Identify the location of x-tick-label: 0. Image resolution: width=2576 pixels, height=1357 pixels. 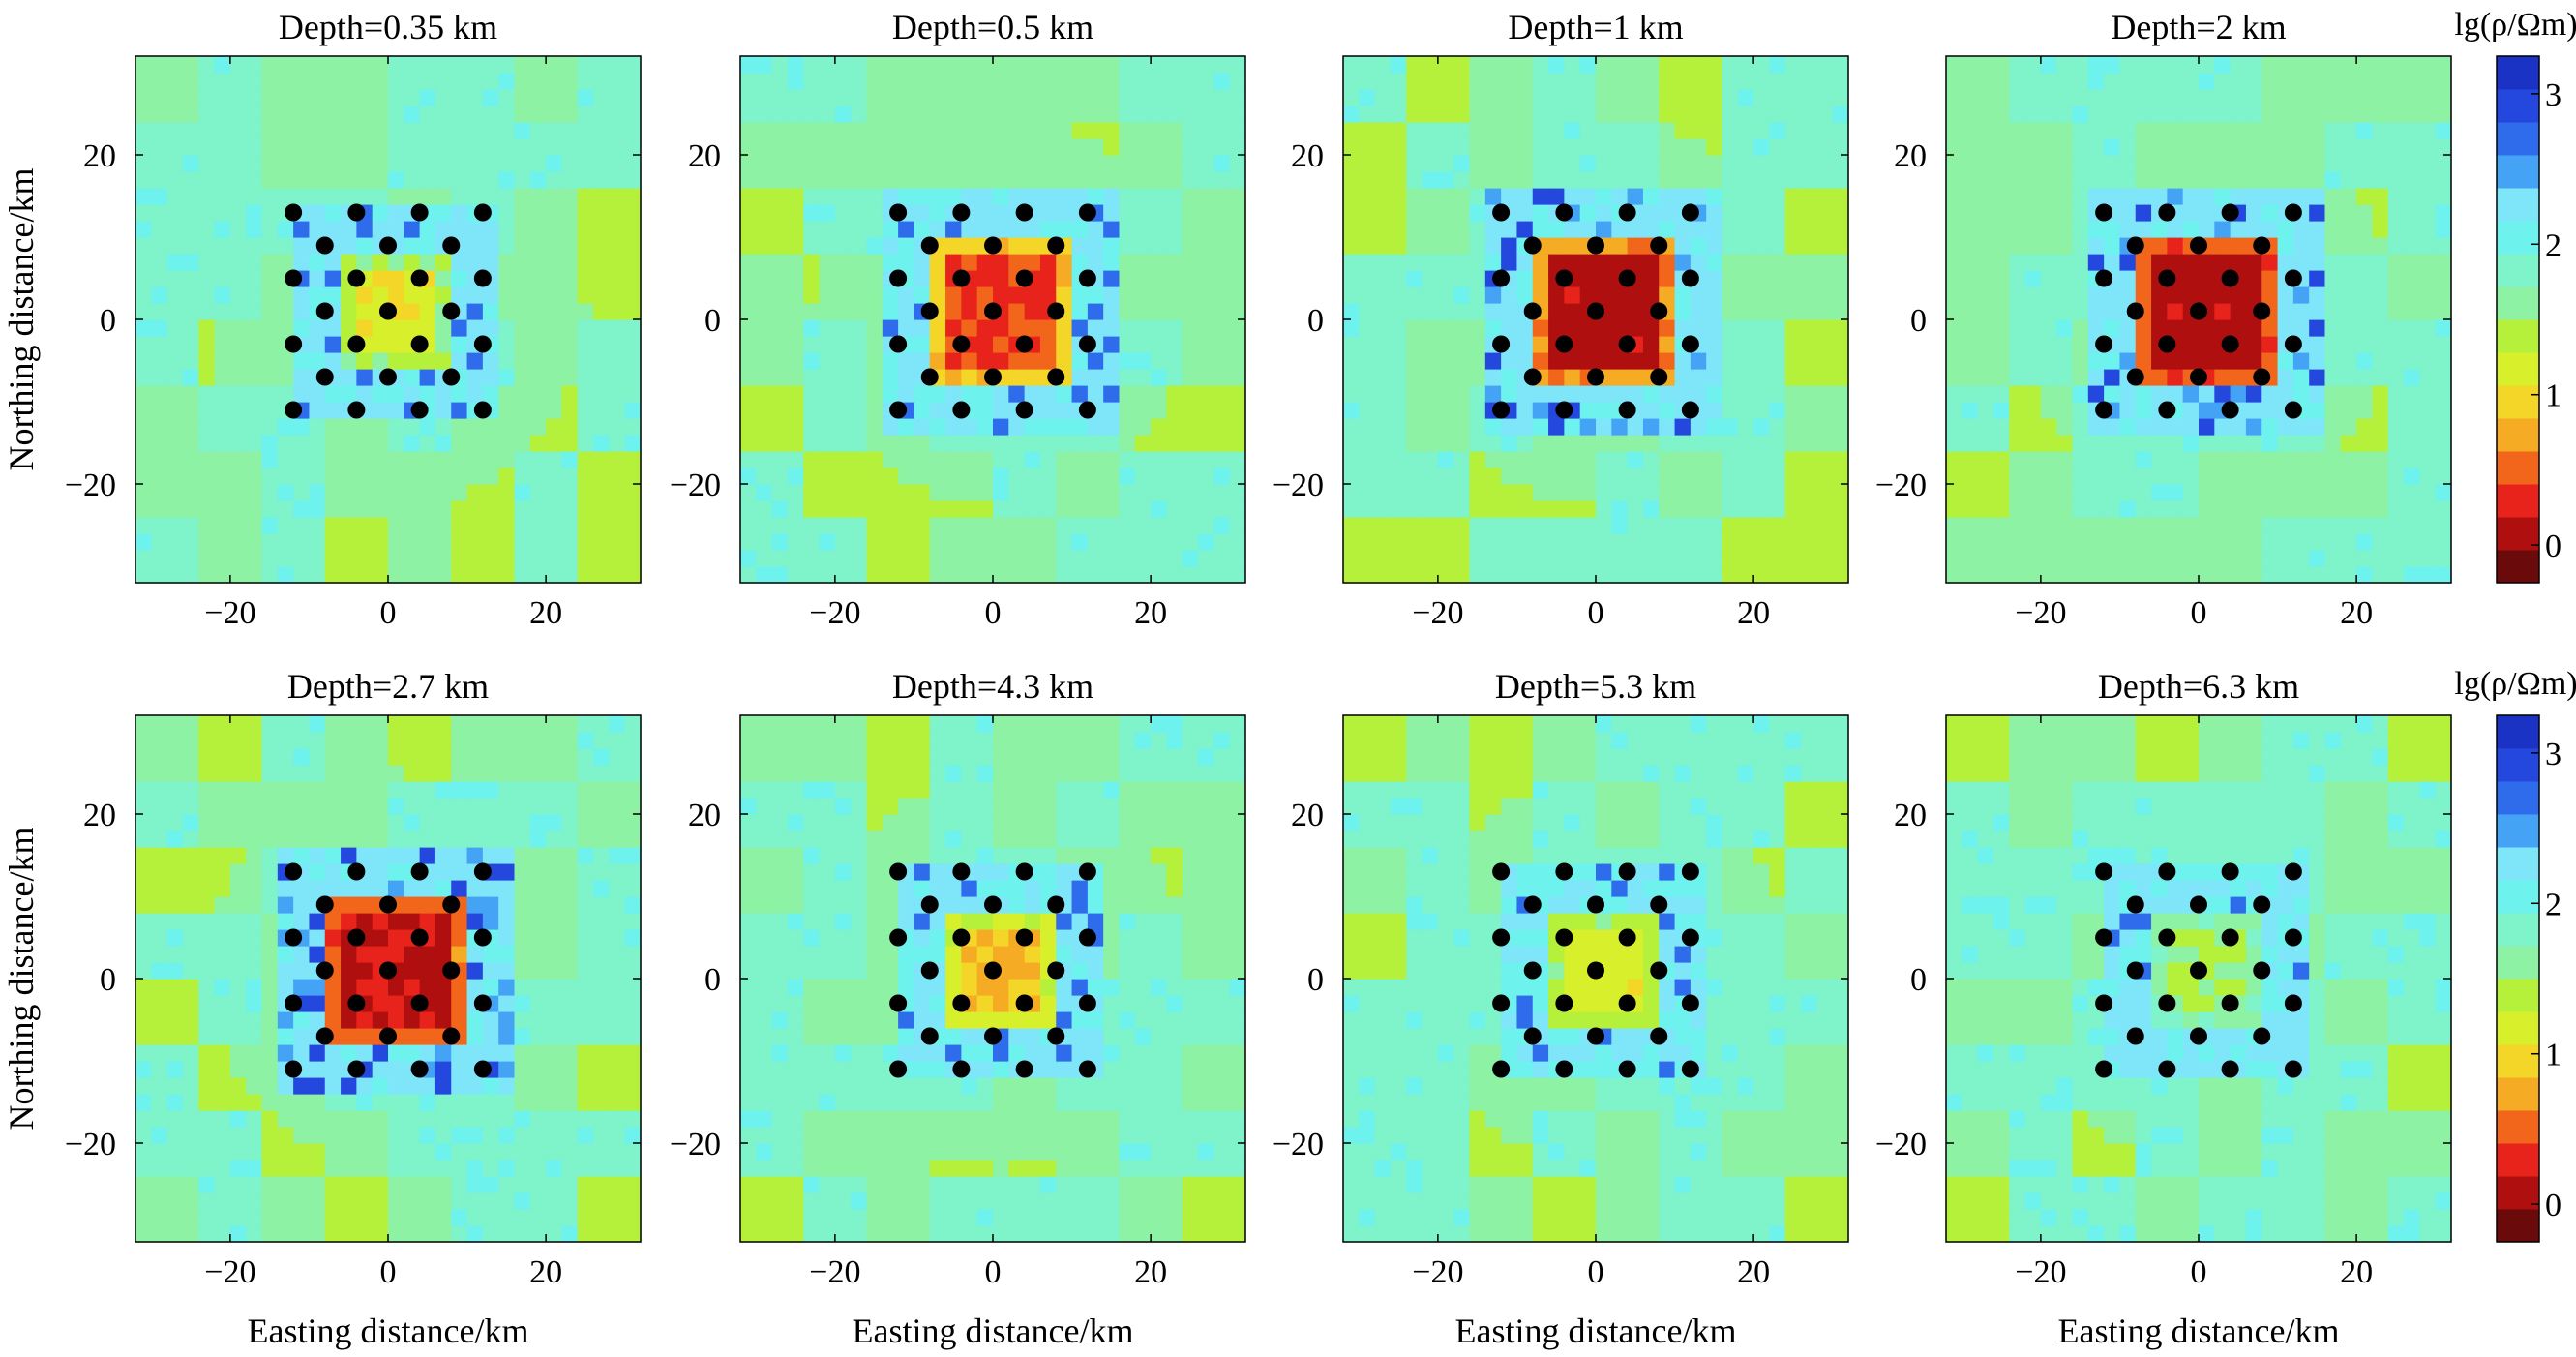
(388, 613).